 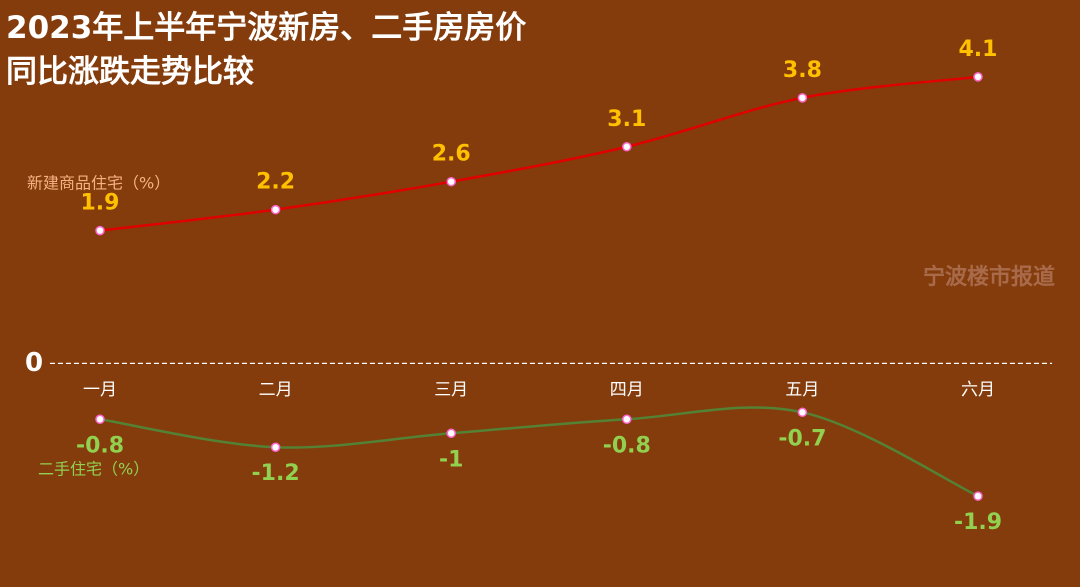 I want to click on data-label: 3.8, so click(x=802, y=70).